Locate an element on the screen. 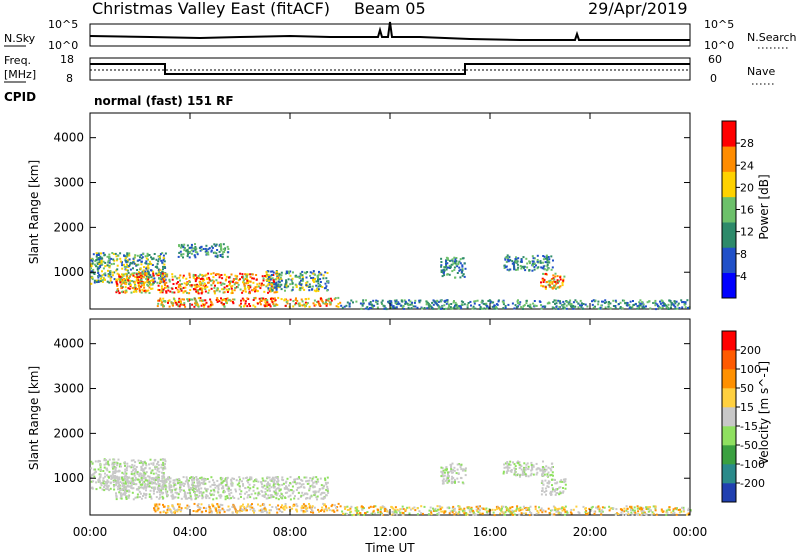 This screenshot has height=554, width=800. velocity-colorbar-label: Velocity [m s^-1] is located at coordinates (764, 413).